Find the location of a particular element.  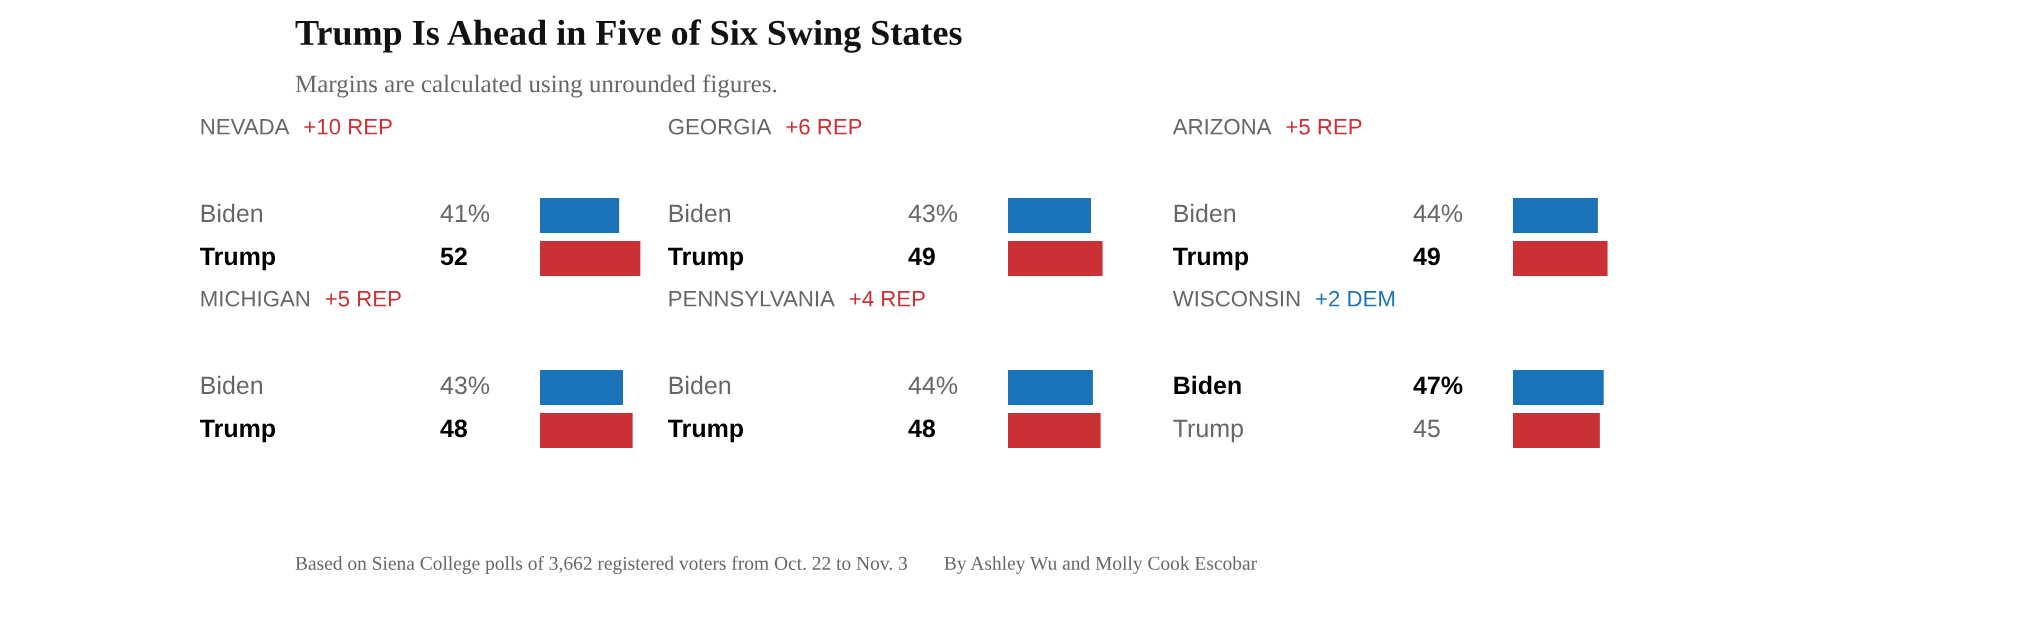

text: WISCONSIN is located at coordinates (1236, 298).